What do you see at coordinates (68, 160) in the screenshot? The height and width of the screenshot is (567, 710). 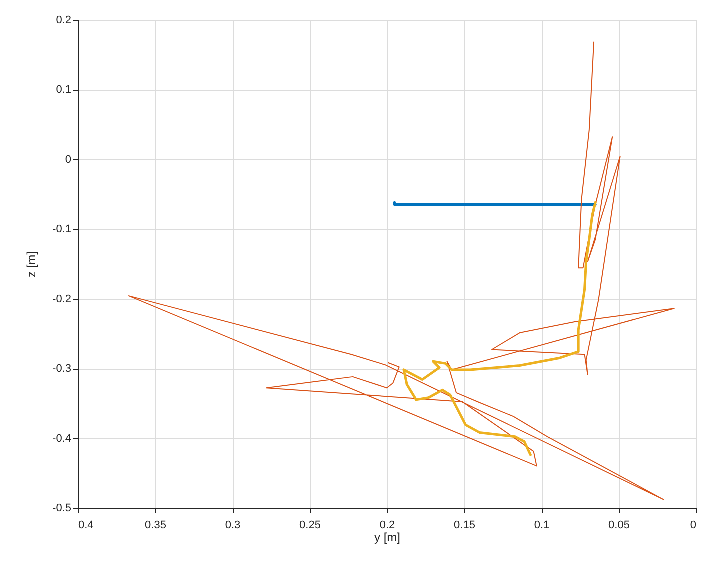 I see `y-tick-label: 0` at bounding box center [68, 160].